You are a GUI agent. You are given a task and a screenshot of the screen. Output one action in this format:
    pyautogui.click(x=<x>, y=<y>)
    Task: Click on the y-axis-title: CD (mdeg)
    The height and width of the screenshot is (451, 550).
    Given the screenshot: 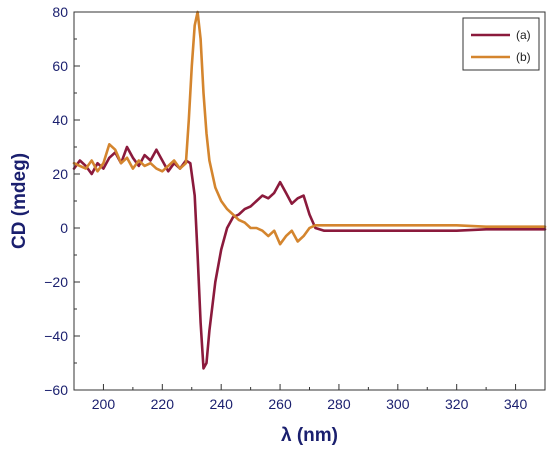 What is the action you would take?
    pyautogui.click(x=19, y=201)
    